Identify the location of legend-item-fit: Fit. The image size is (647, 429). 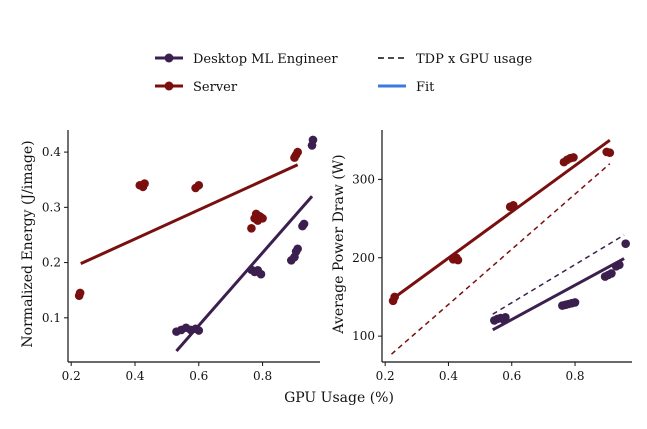
(406, 87).